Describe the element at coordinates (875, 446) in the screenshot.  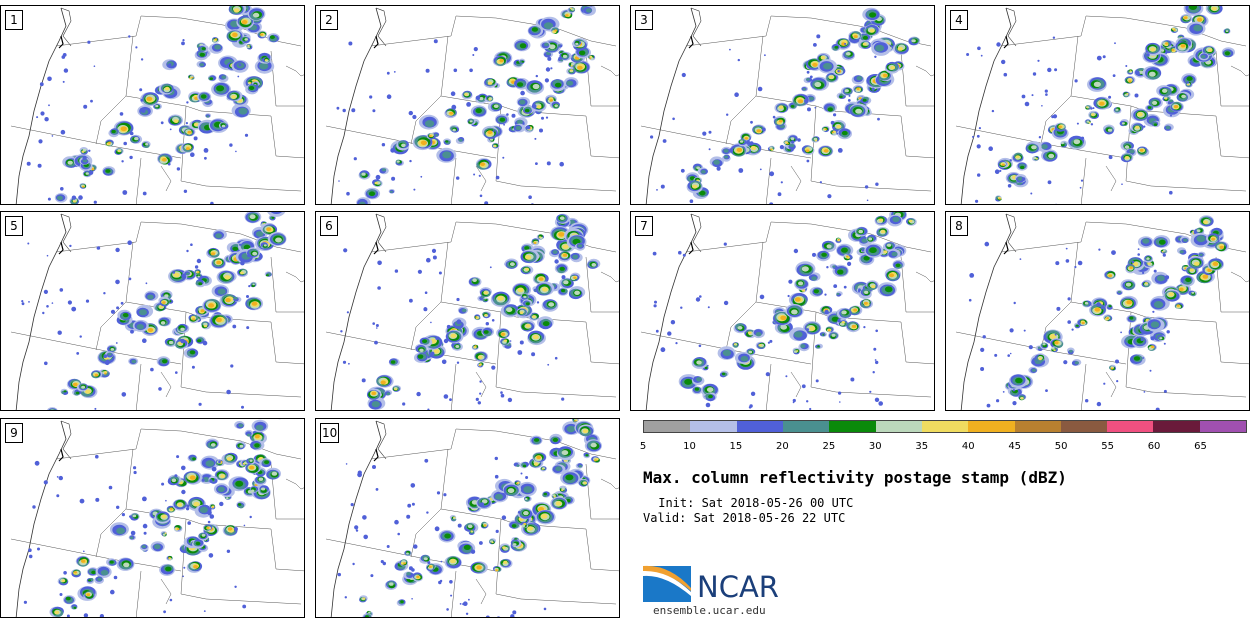
I see `colorbar-tick-label: 30` at that location.